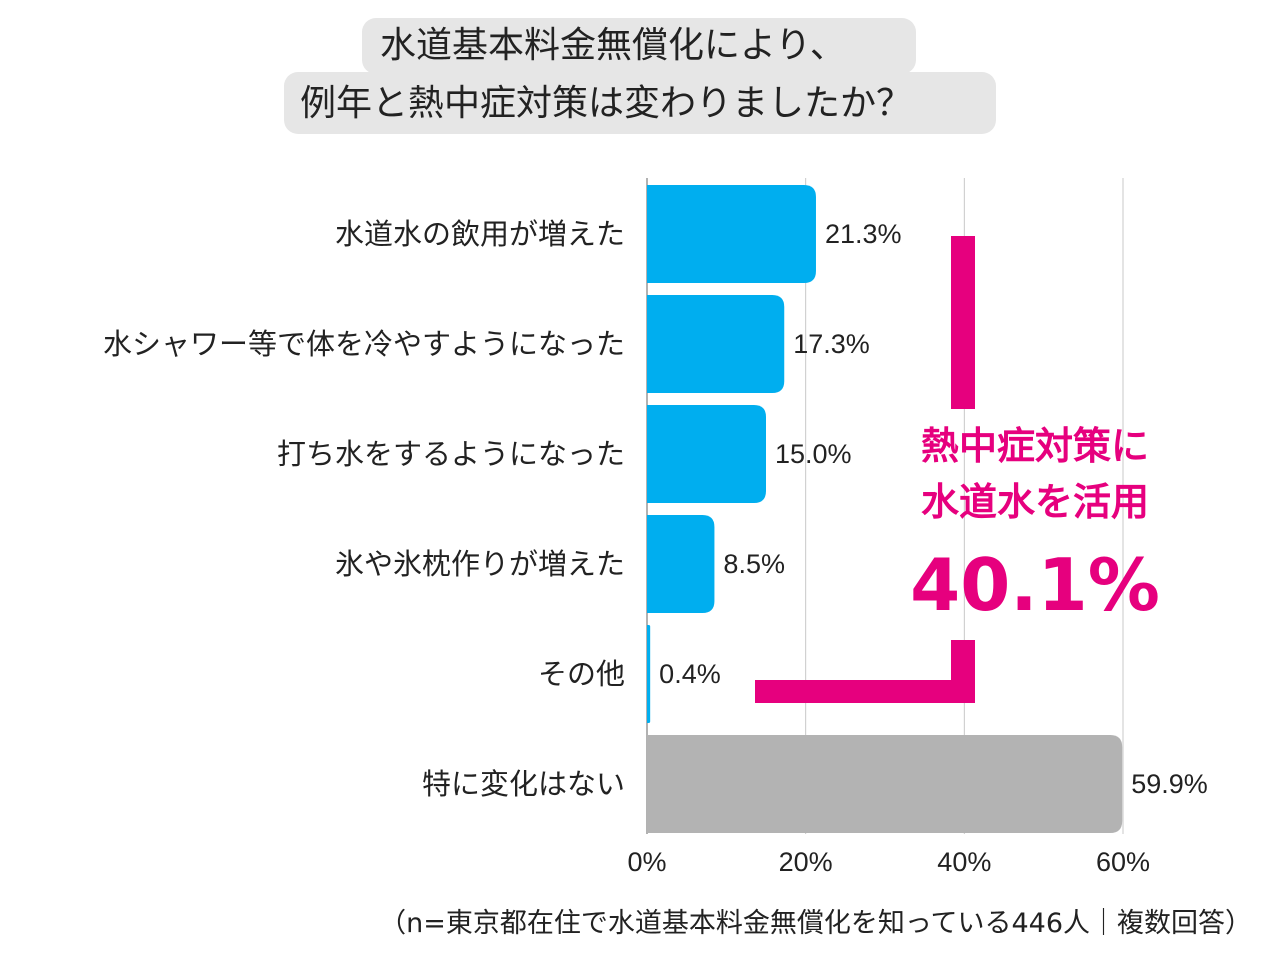 The width and height of the screenshot is (1280, 960). Describe the element at coordinates (815, 923) in the screenshot. I see `footnote: （n=東京都在住で水道基本料金無償化を知っている446人｜複数回答）` at that location.